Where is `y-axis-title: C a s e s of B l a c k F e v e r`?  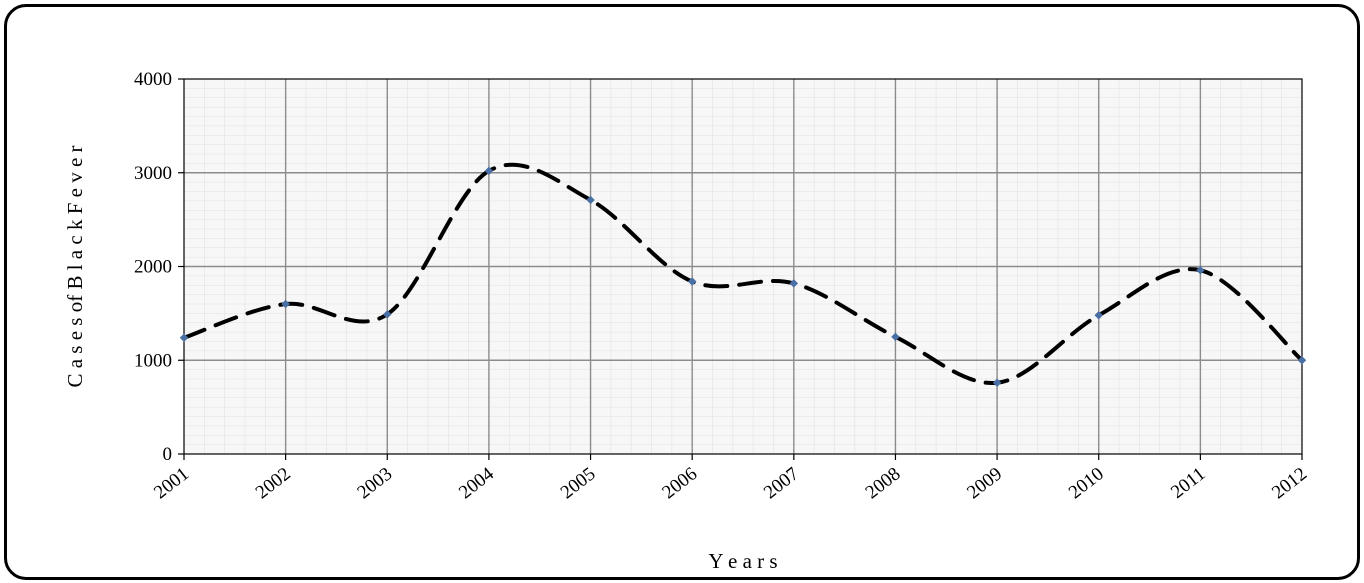
y-axis-title: C a s e s of B l a c k F e v e r is located at coordinates (75, 266).